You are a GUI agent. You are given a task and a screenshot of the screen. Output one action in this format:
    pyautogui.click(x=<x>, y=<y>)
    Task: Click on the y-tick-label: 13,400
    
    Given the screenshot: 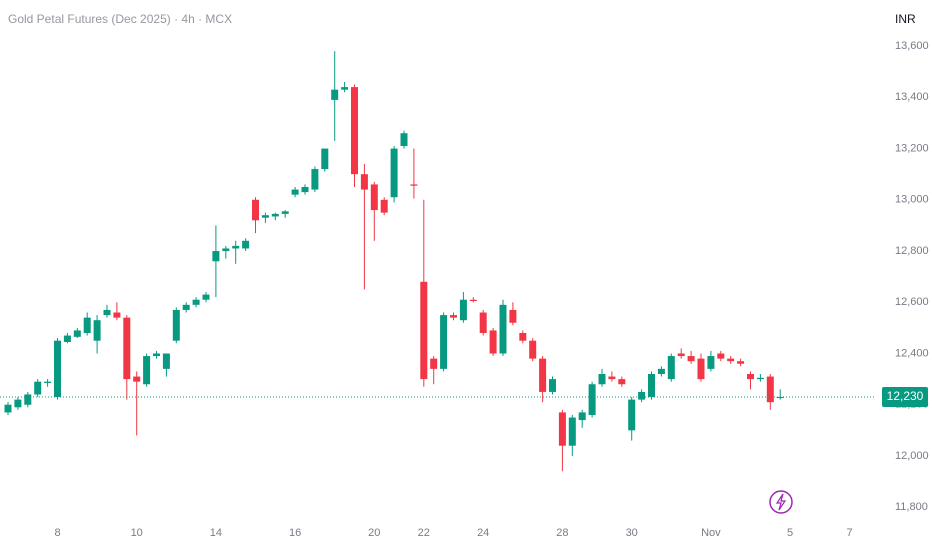 What is the action you would take?
    pyautogui.click(x=912, y=97)
    